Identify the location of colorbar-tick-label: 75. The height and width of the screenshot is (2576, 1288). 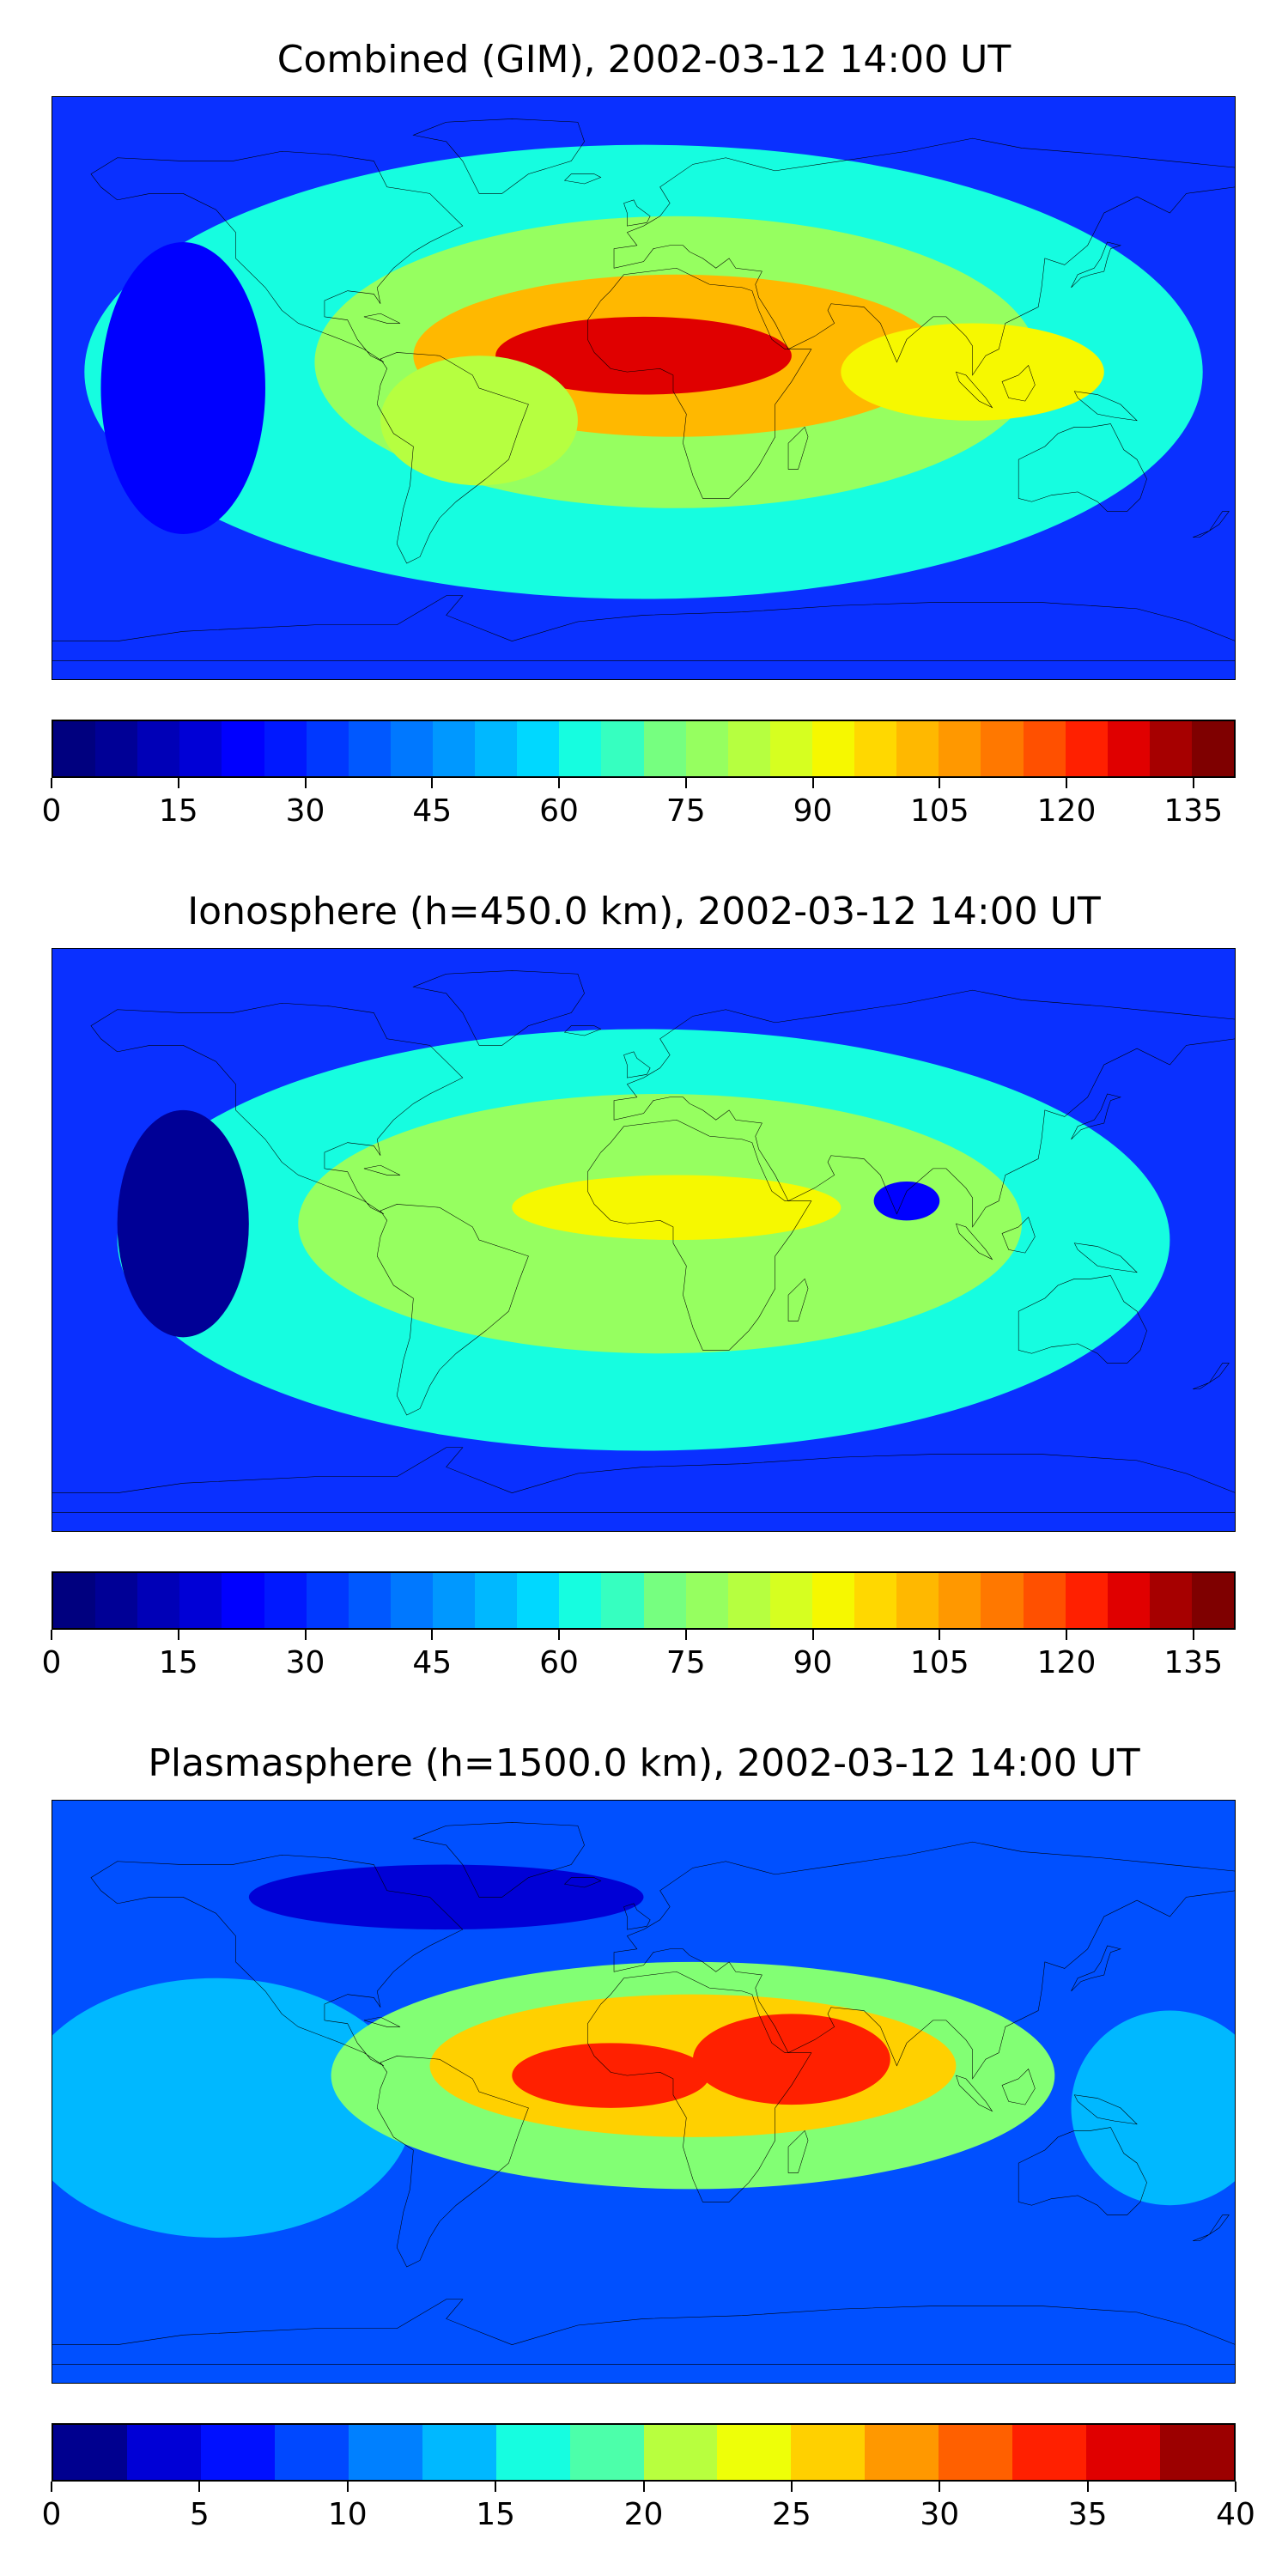
(685, 1663).